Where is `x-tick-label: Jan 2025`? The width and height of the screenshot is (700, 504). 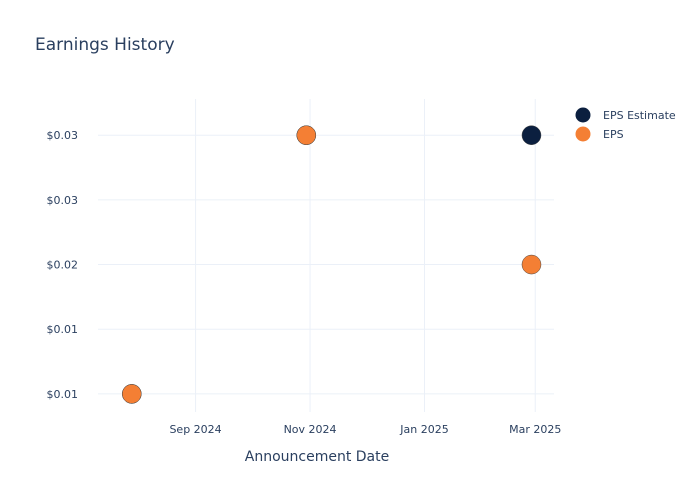 x-tick-label: Jan 2025 is located at coordinates (423, 429).